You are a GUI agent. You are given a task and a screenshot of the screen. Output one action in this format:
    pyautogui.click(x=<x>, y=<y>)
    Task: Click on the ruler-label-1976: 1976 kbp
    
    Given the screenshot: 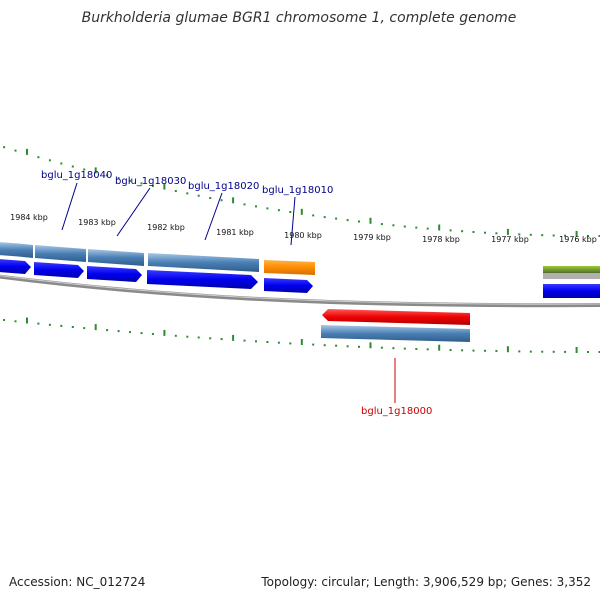 What is the action you would take?
    pyautogui.click(x=578, y=239)
    